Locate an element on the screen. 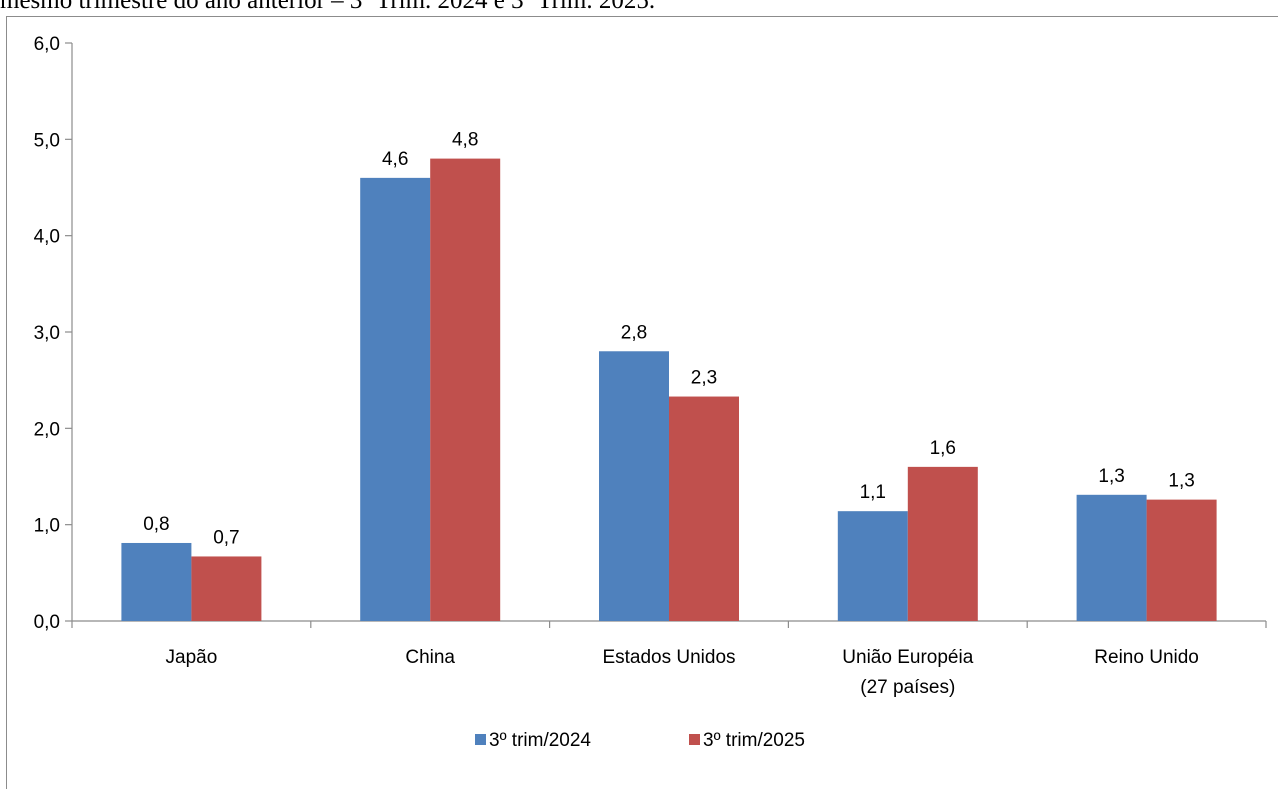 The width and height of the screenshot is (1280, 791). category-label: Japão is located at coordinates (192, 657).